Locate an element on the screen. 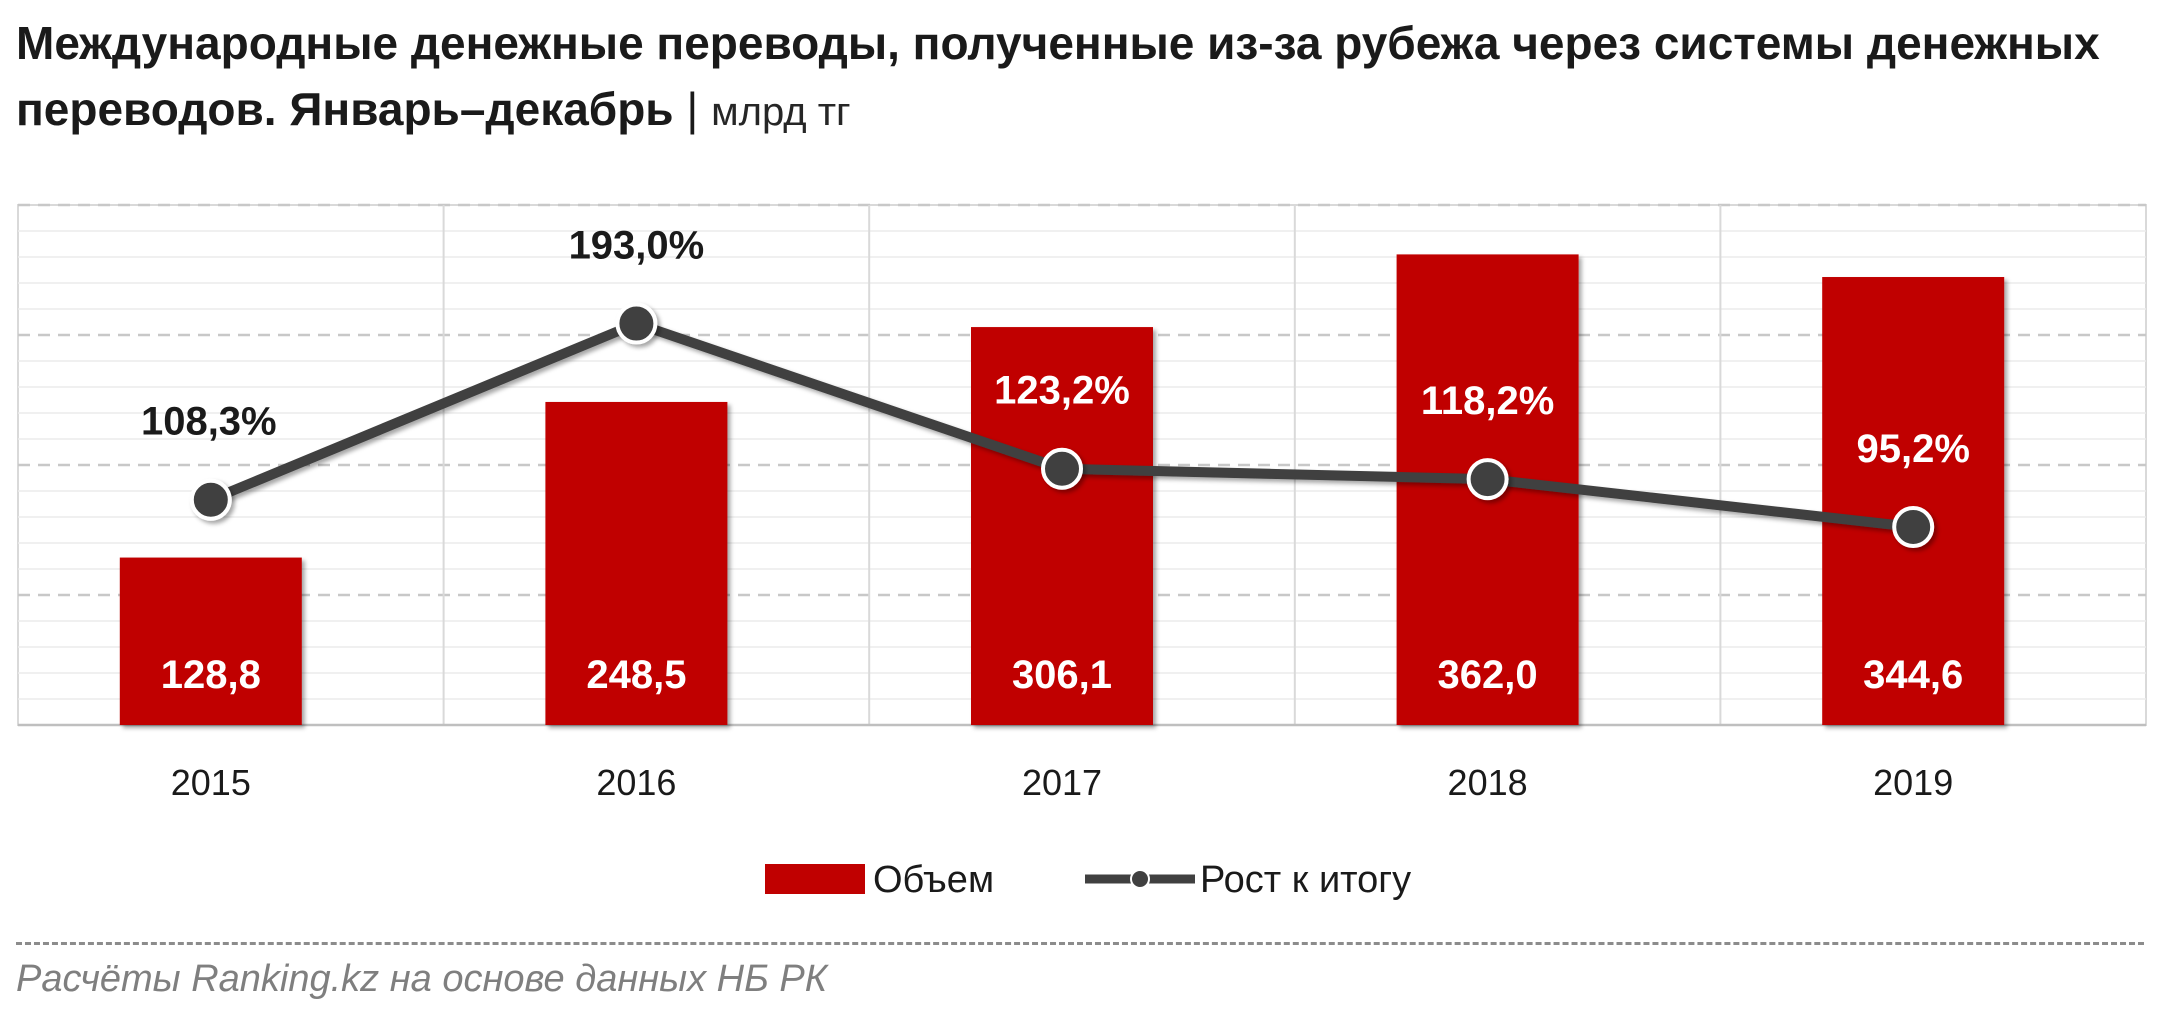 This screenshot has width=2160, height=1018. bar-value-label: 306,1 is located at coordinates (1062, 675).